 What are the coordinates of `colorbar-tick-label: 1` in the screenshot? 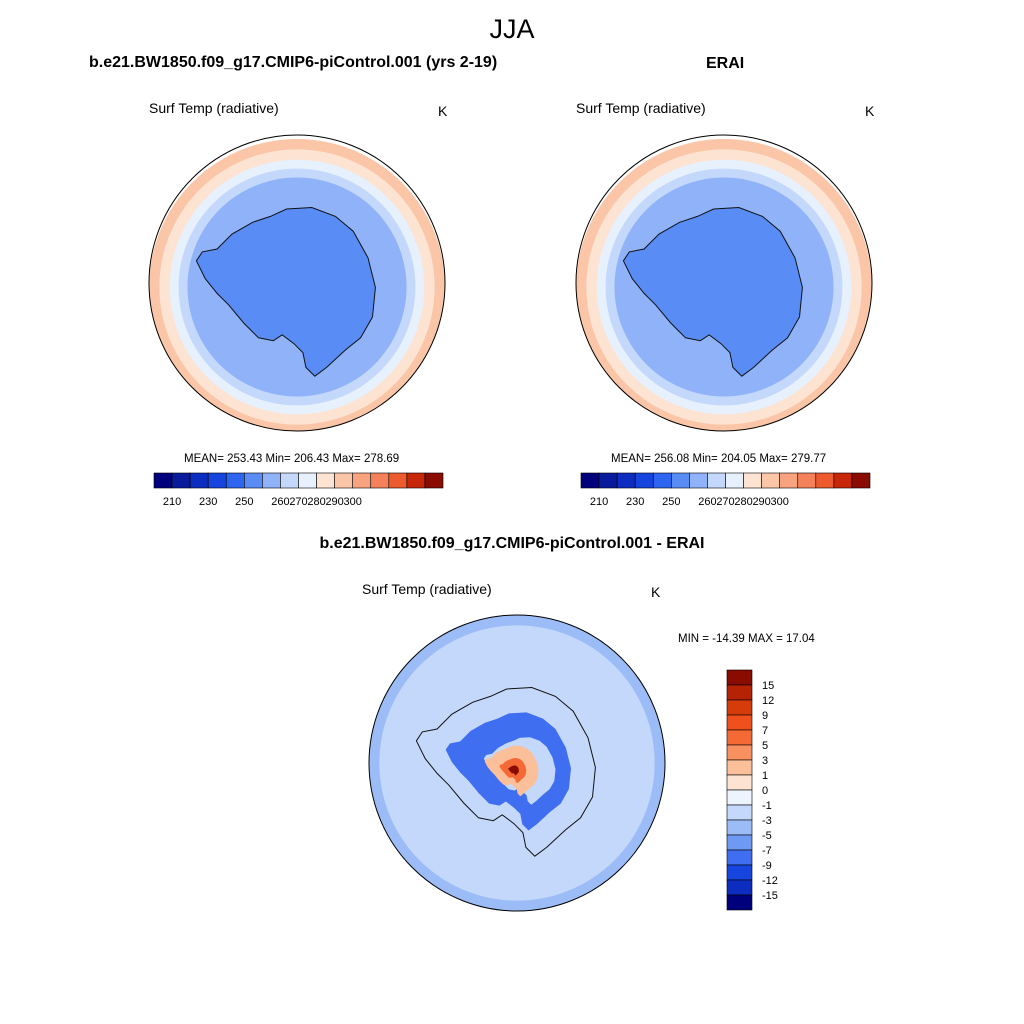 It's located at (765, 776).